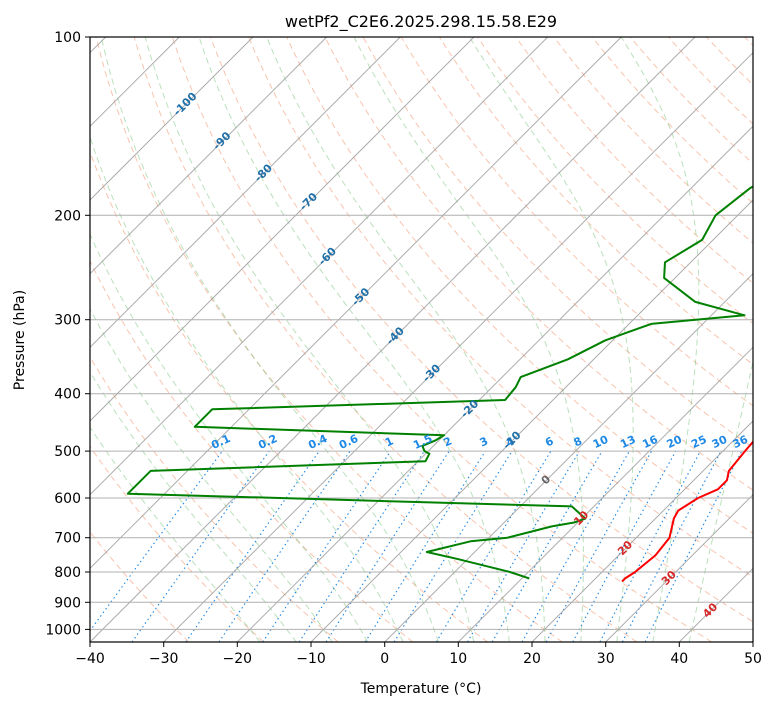 This screenshot has width=775, height=708. I want to click on mixing-ratio-label: 0.1, so click(220, 442).